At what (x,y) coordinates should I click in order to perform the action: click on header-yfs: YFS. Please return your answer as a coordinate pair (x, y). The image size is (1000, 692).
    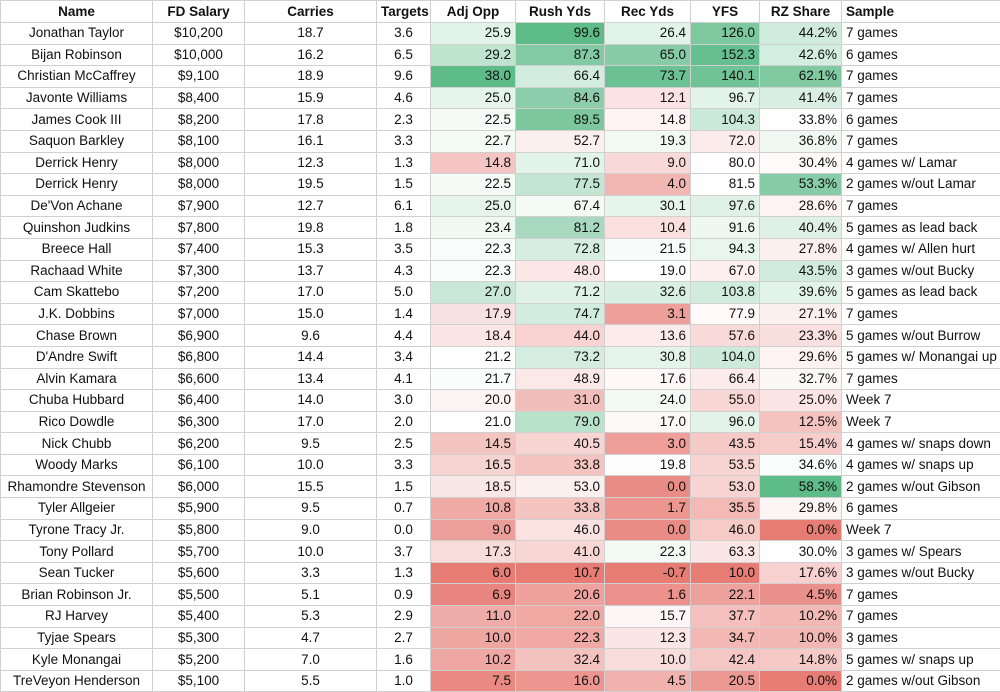
    Looking at the image, I should click on (725, 12).